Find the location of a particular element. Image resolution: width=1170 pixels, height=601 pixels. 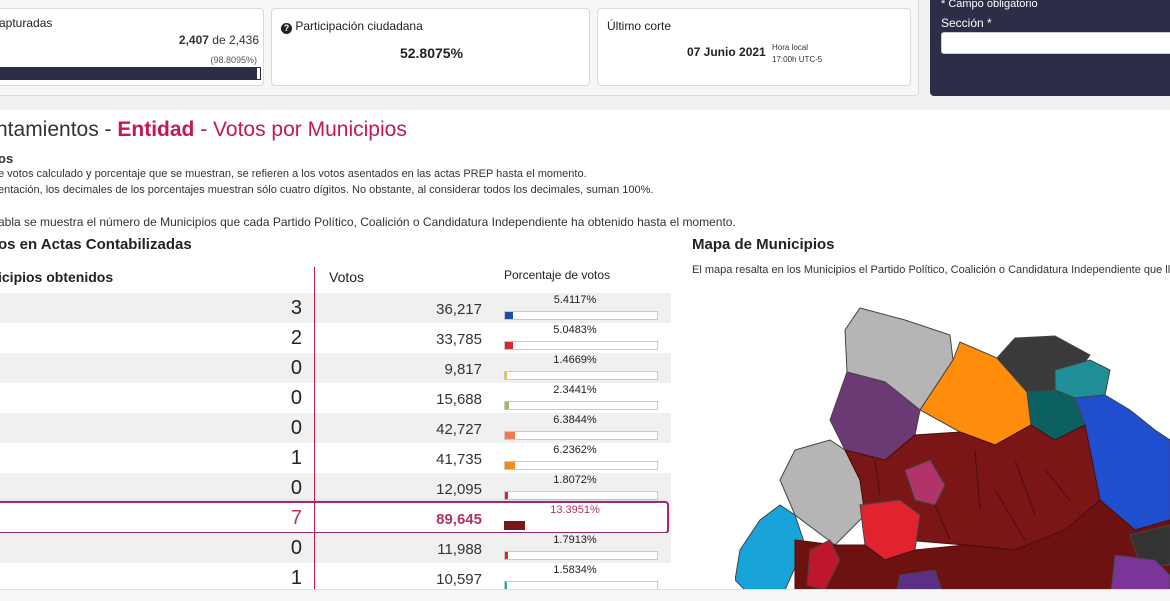

row-municipios: 3 is located at coordinates (296, 308).